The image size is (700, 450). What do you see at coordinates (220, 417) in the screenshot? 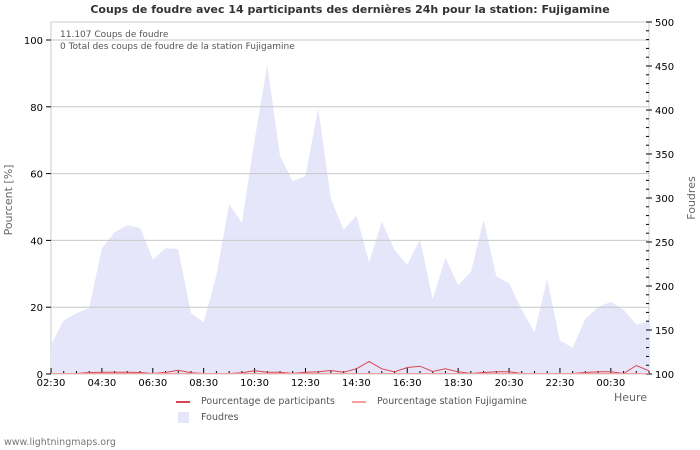
I see `legend-label-foudres: Foudres` at bounding box center [220, 417].